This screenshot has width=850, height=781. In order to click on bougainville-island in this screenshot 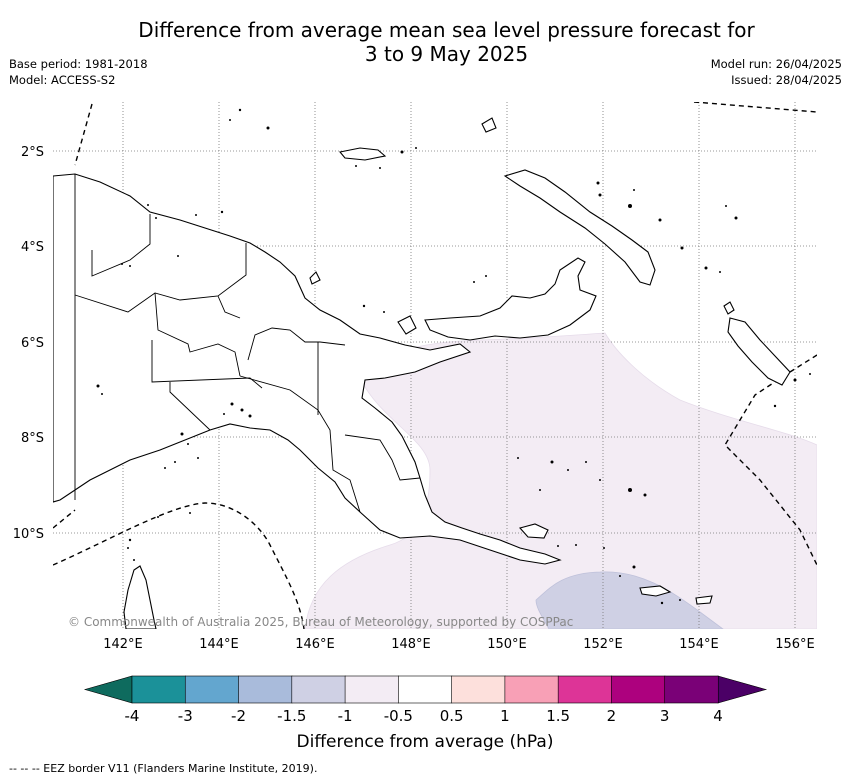, I will do `click(759, 351)`.